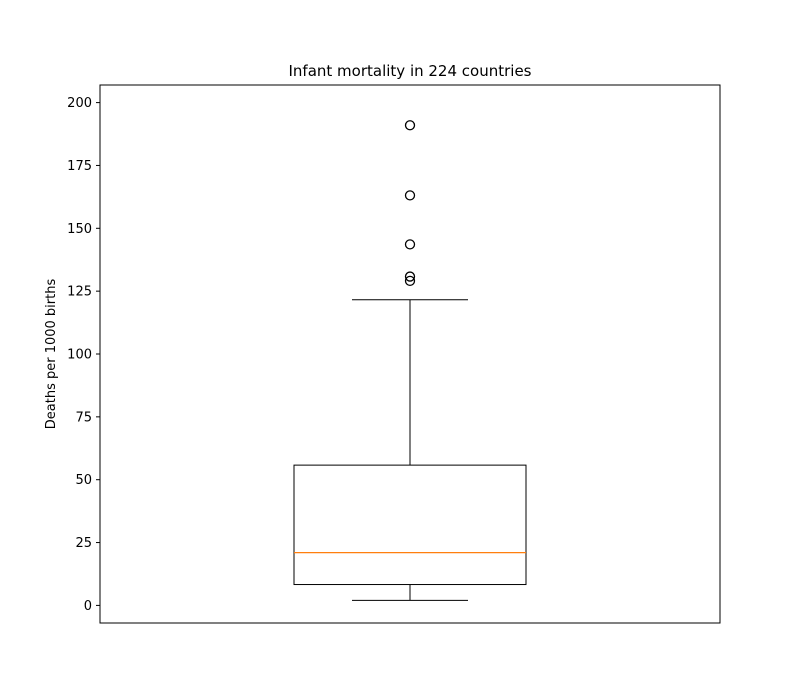 This screenshot has height=700, width=800. Describe the element at coordinates (79, 229) in the screenshot. I see `y-tick-label: 150` at that location.